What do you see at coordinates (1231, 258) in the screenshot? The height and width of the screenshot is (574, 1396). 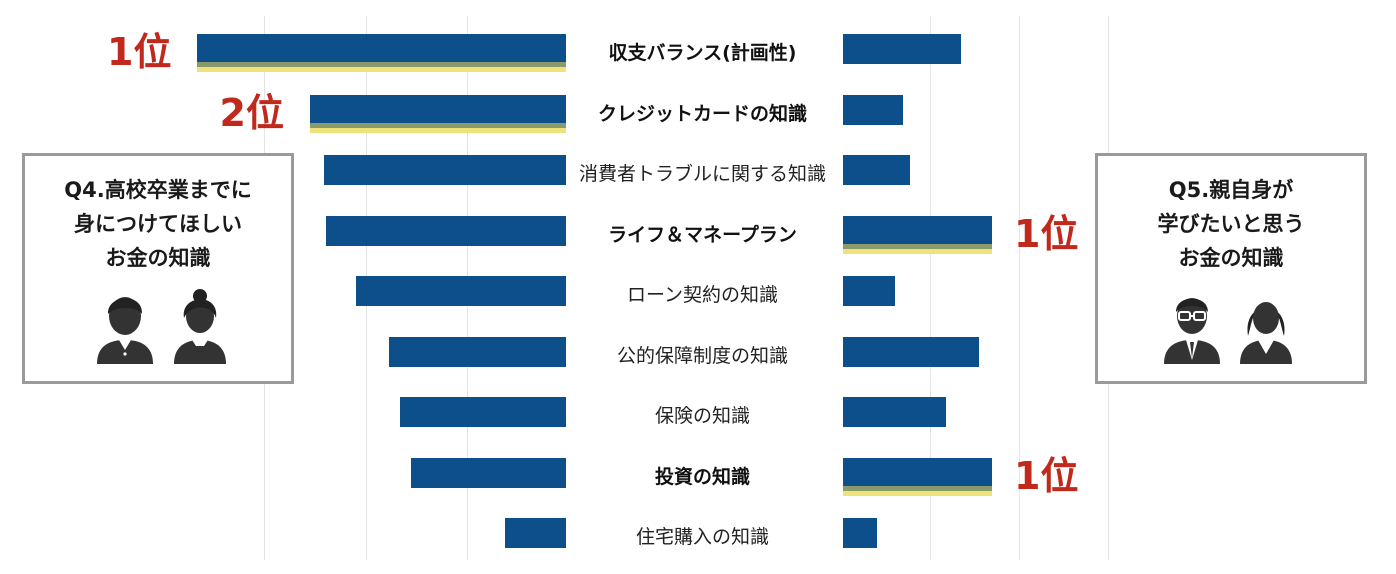 I see `right-panel-title-line-3: お金の知識` at bounding box center [1231, 258].